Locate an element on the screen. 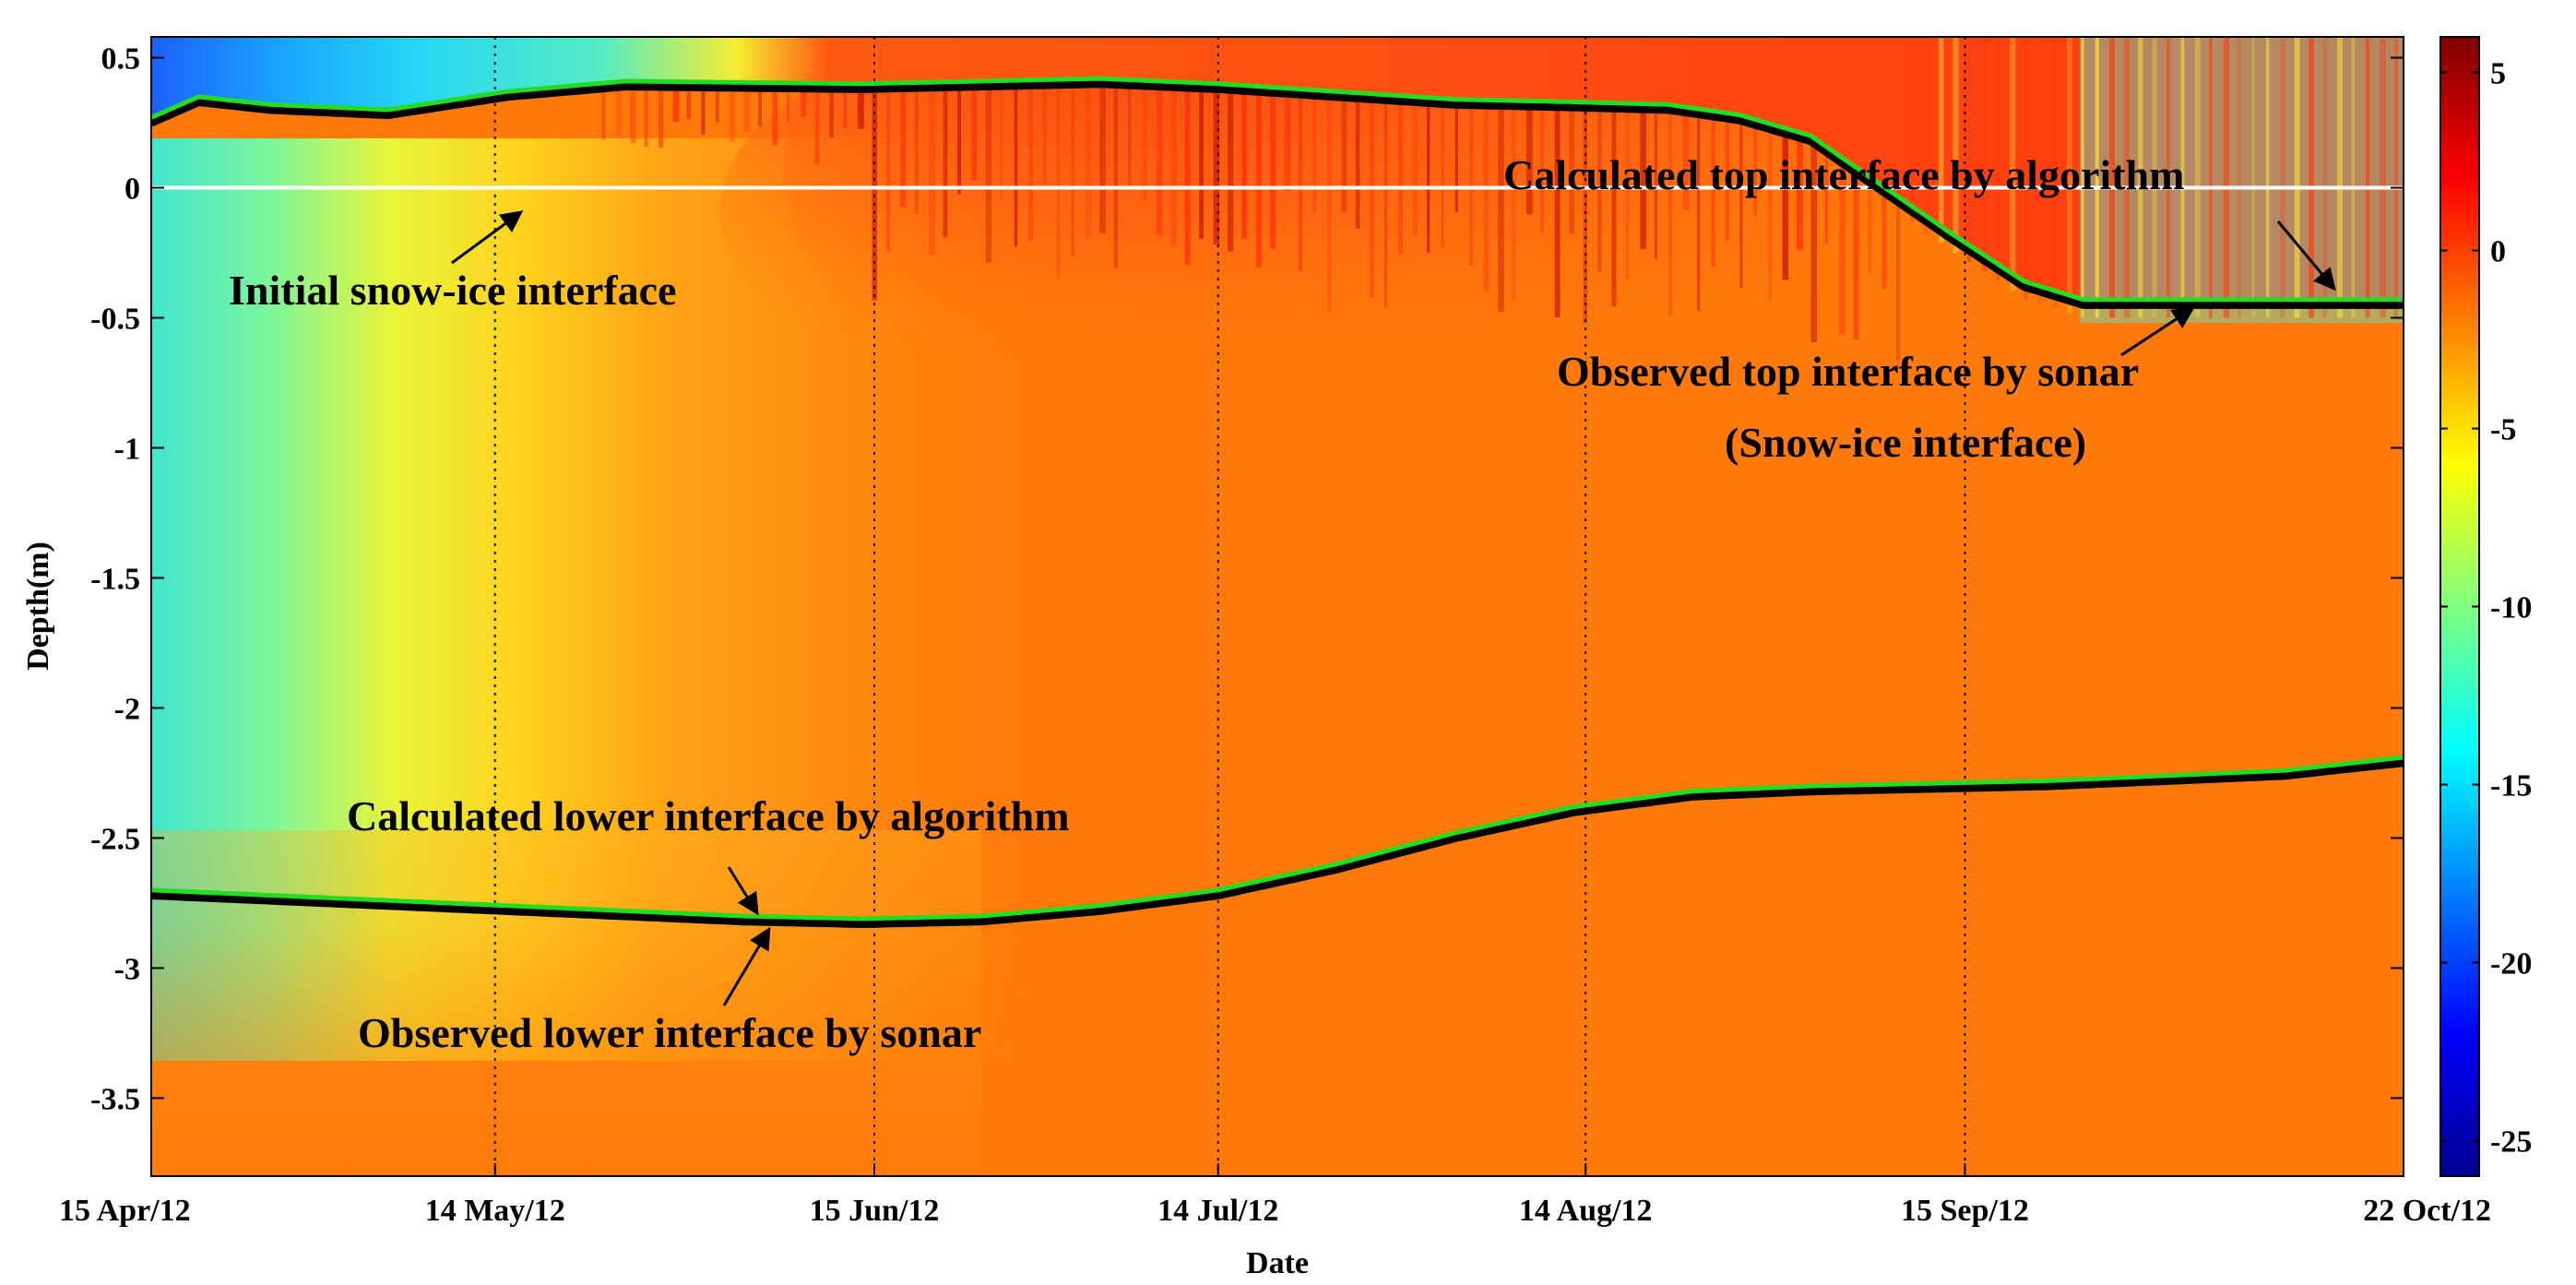 This screenshot has height=1285, width=2576. annotation-observed-lower: Observed lower interface by sonar is located at coordinates (669, 1032).